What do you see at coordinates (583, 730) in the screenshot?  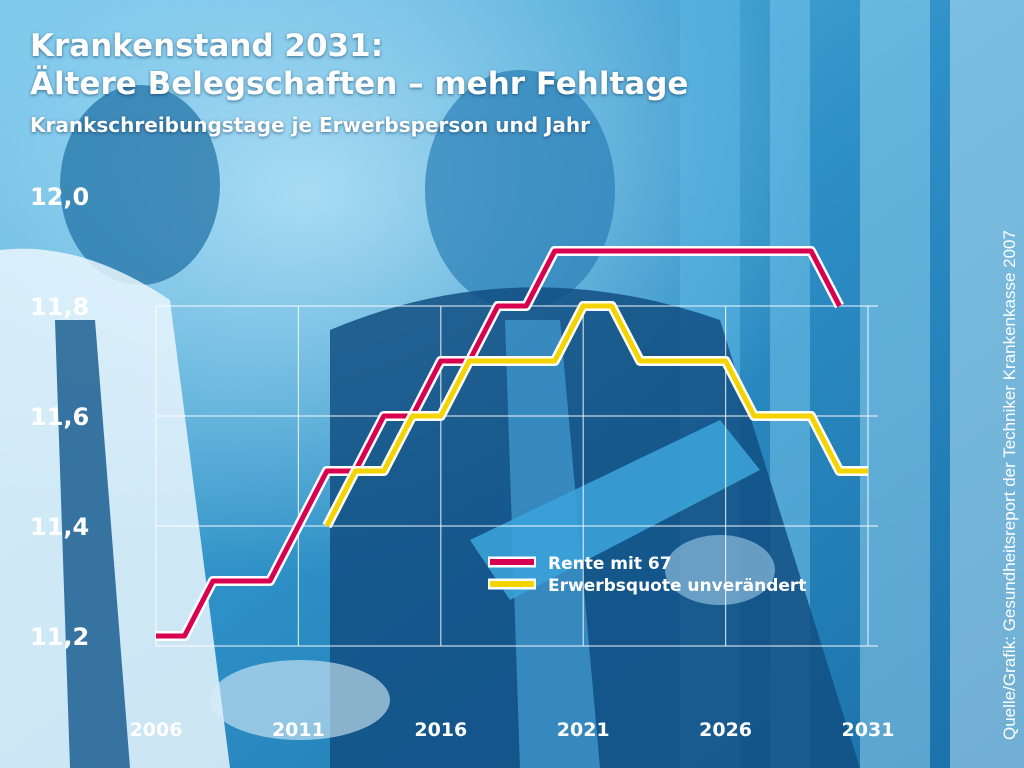 I see `x-tick-label: 2021` at bounding box center [583, 730].